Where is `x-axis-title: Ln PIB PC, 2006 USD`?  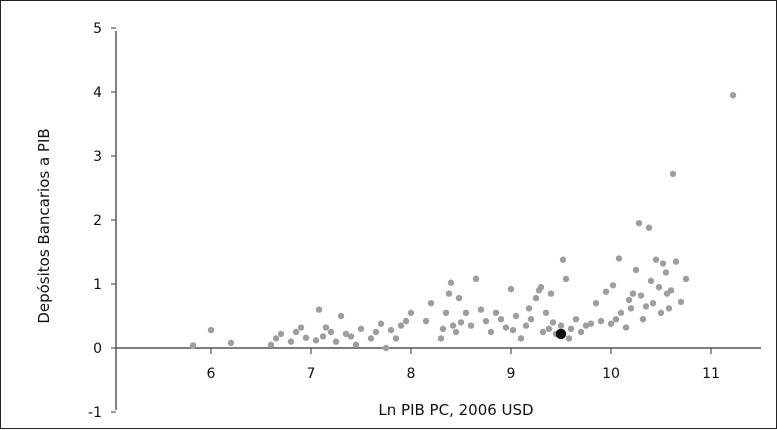
x-axis-title: Ln PIB PC, 2006 USD is located at coordinates (455, 410).